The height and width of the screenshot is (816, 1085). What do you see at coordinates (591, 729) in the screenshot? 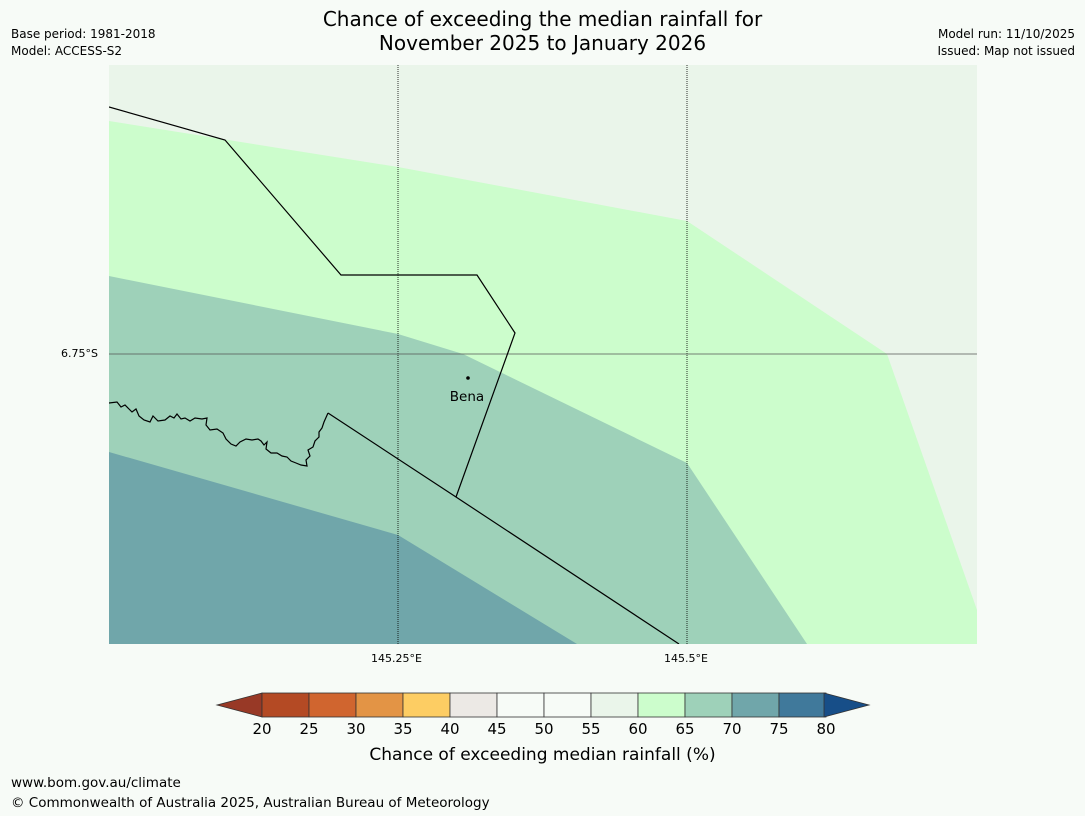
I see `colorbar-tick-55: 55` at bounding box center [591, 729].